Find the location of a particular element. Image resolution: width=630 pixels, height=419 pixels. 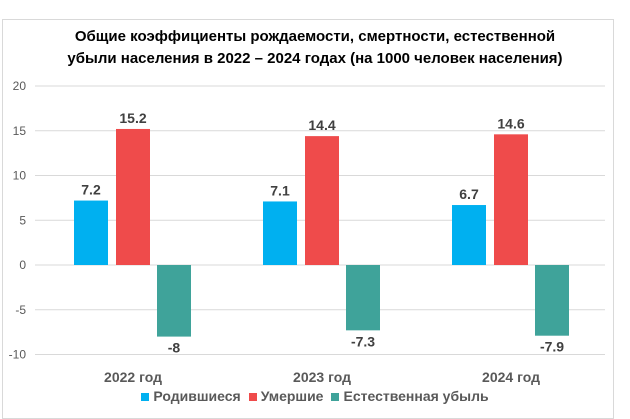

legend-item: Родившиеся is located at coordinates (191, 396).